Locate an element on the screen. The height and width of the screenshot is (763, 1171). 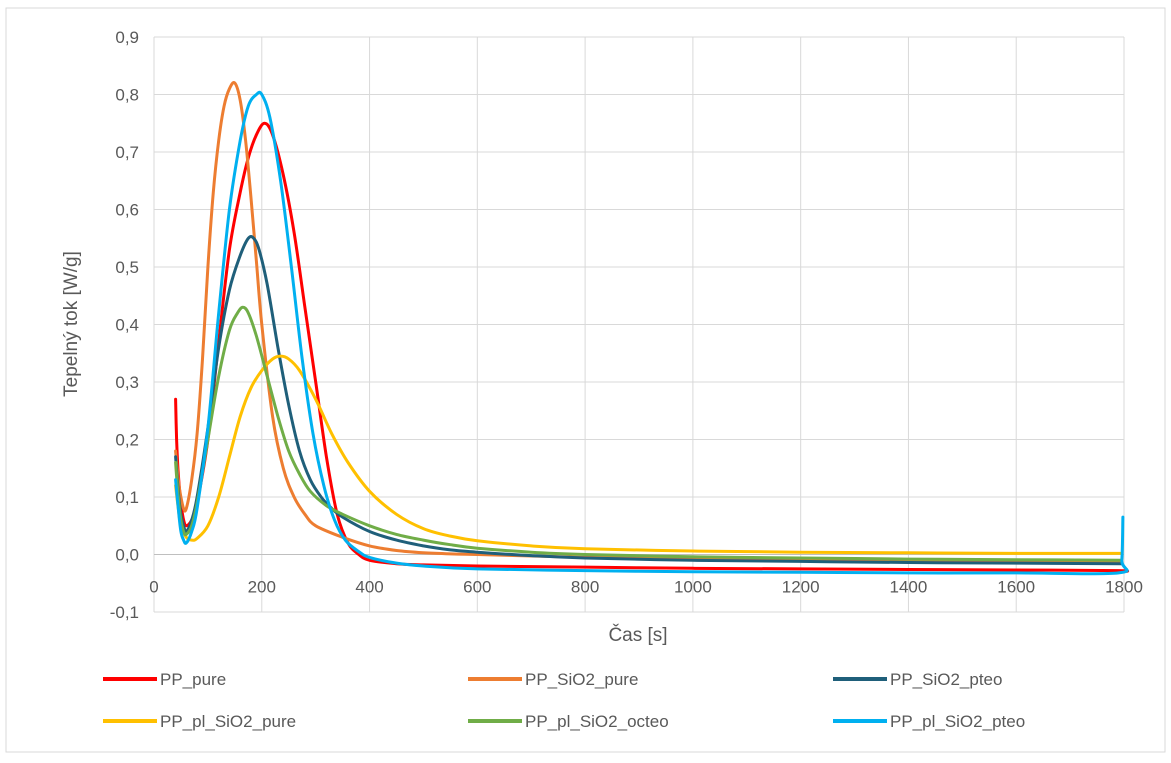
x-tick-label: 600 is located at coordinates (477, 587).